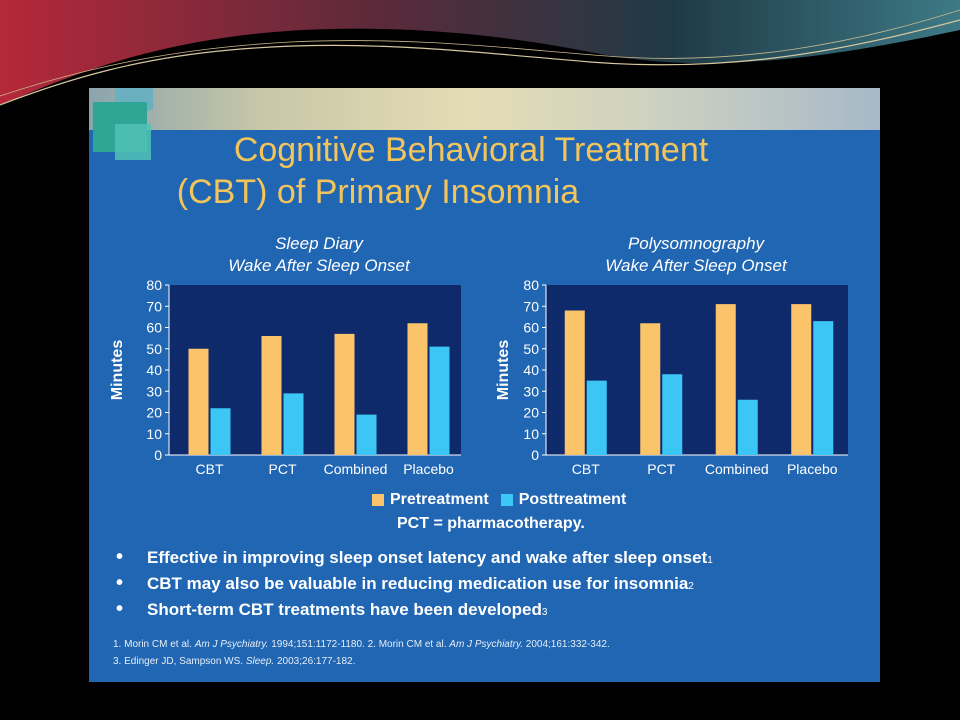  Describe the element at coordinates (696, 243) in the screenshot. I see `chart-2-title: Polysomnography` at that location.